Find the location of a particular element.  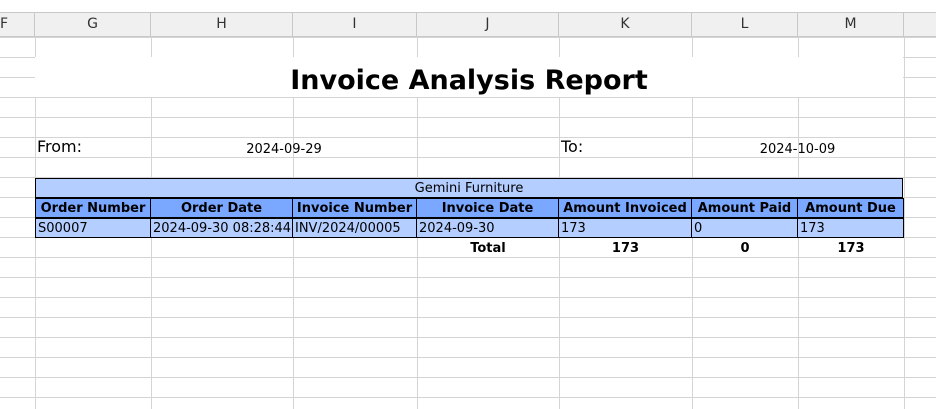

column-header-row is located at coordinates (468, 24).